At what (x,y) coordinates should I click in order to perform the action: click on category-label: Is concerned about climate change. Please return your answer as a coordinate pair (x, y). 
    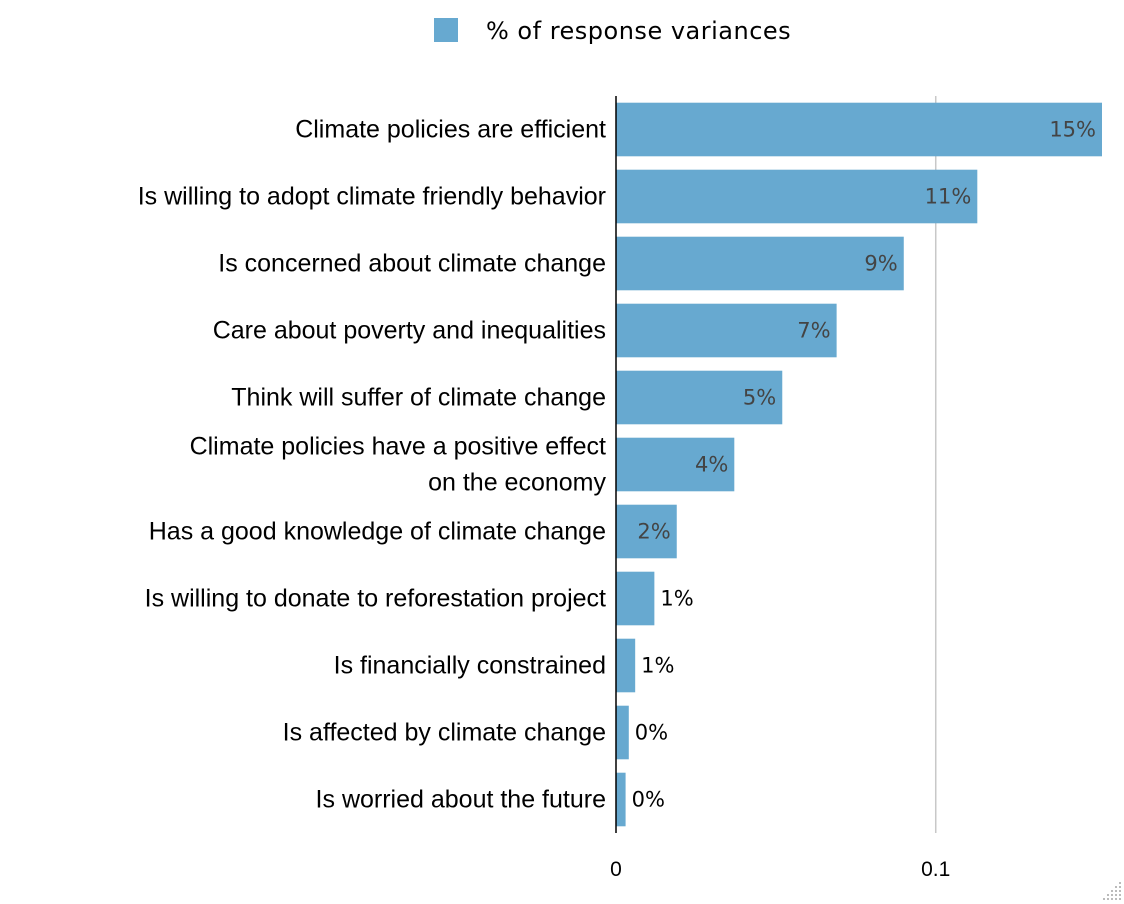
    Looking at the image, I should click on (412, 264).